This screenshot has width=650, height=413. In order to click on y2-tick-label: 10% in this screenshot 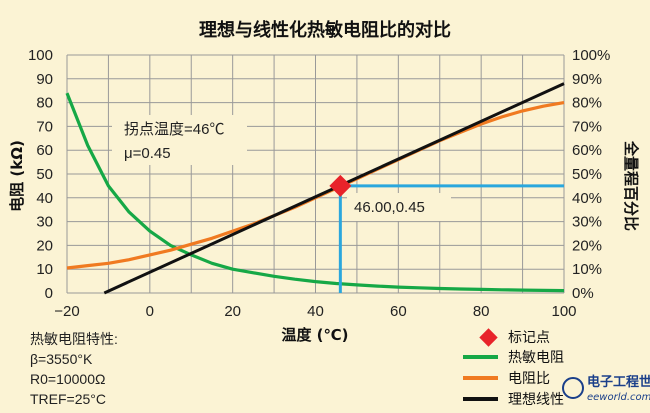, I will do `click(587, 269)`.